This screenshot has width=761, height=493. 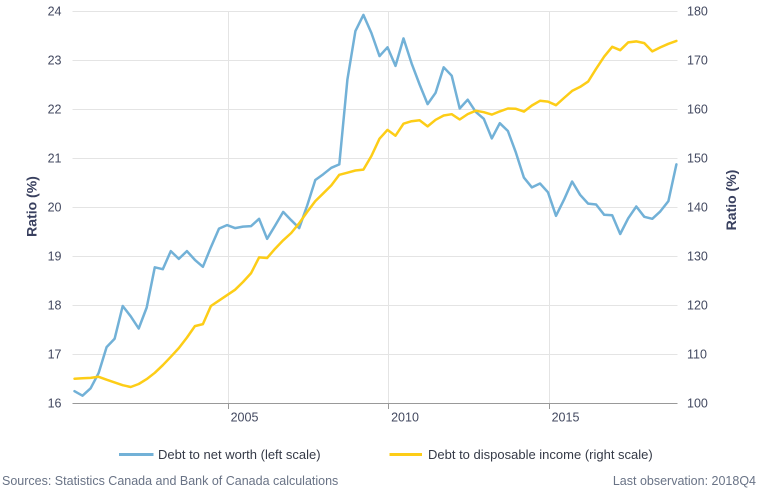 What do you see at coordinates (55, 12) in the screenshot?
I see `svg-text: 24` at bounding box center [55, 12].